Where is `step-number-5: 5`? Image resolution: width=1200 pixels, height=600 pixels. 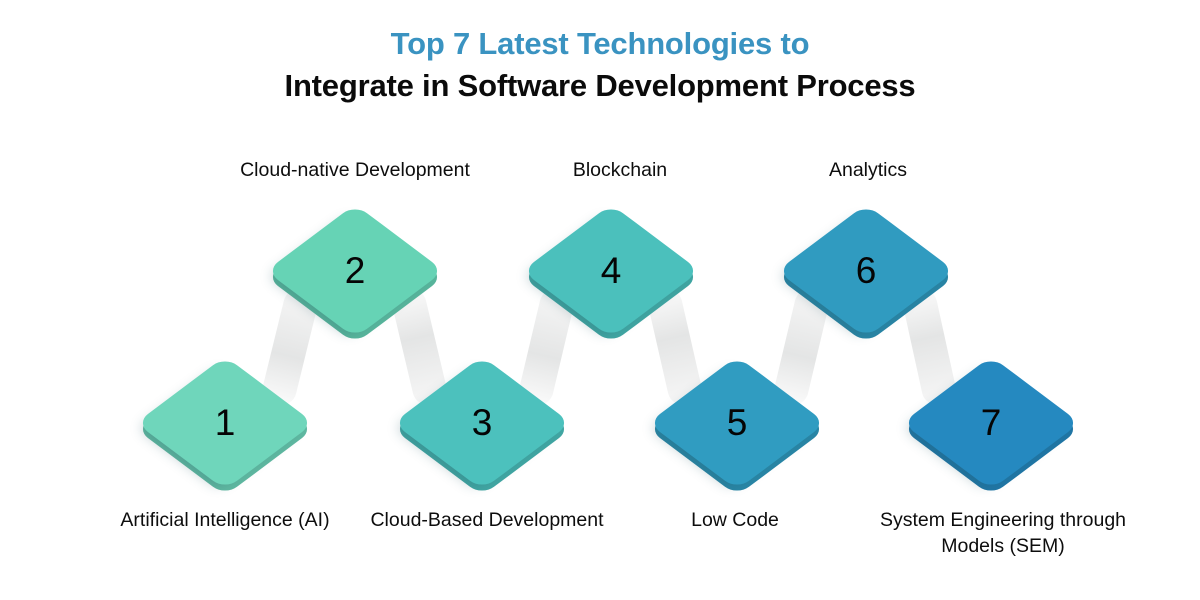 step-number-5: 5 is located at coordinates (737, 422).